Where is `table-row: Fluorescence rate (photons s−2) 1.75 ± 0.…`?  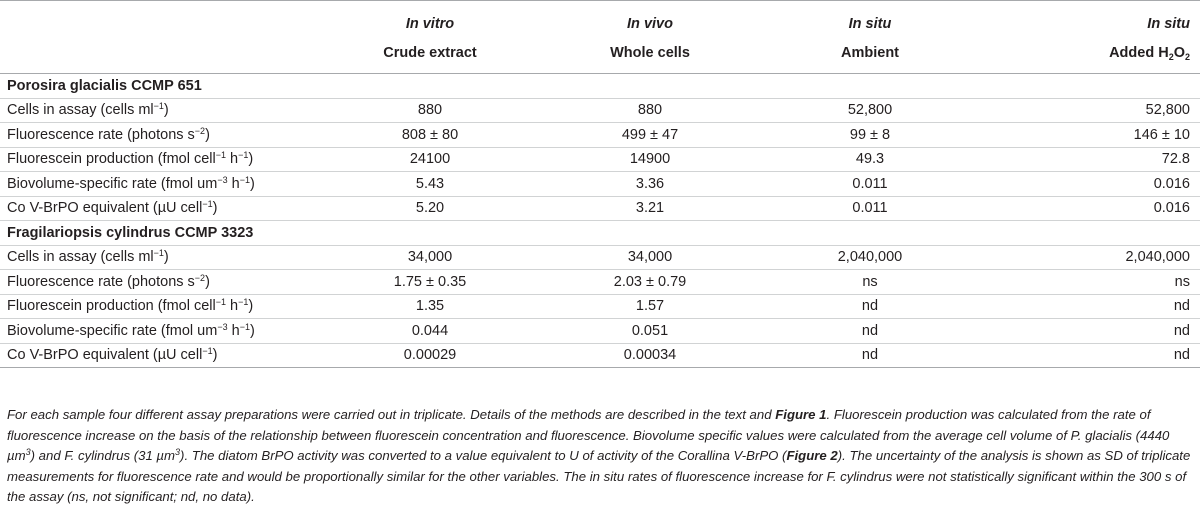
table-row: Fluorescence rate (photons s−2) 1.75 ± 0.… is located at coordinates (600, 282).